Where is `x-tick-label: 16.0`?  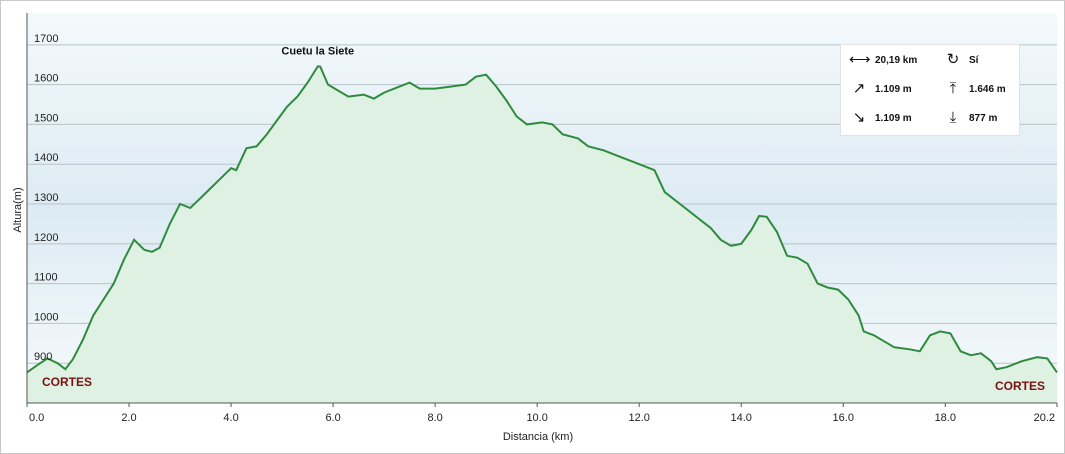 x-tick-label: 16.0 is located at coordinates (843, 418).